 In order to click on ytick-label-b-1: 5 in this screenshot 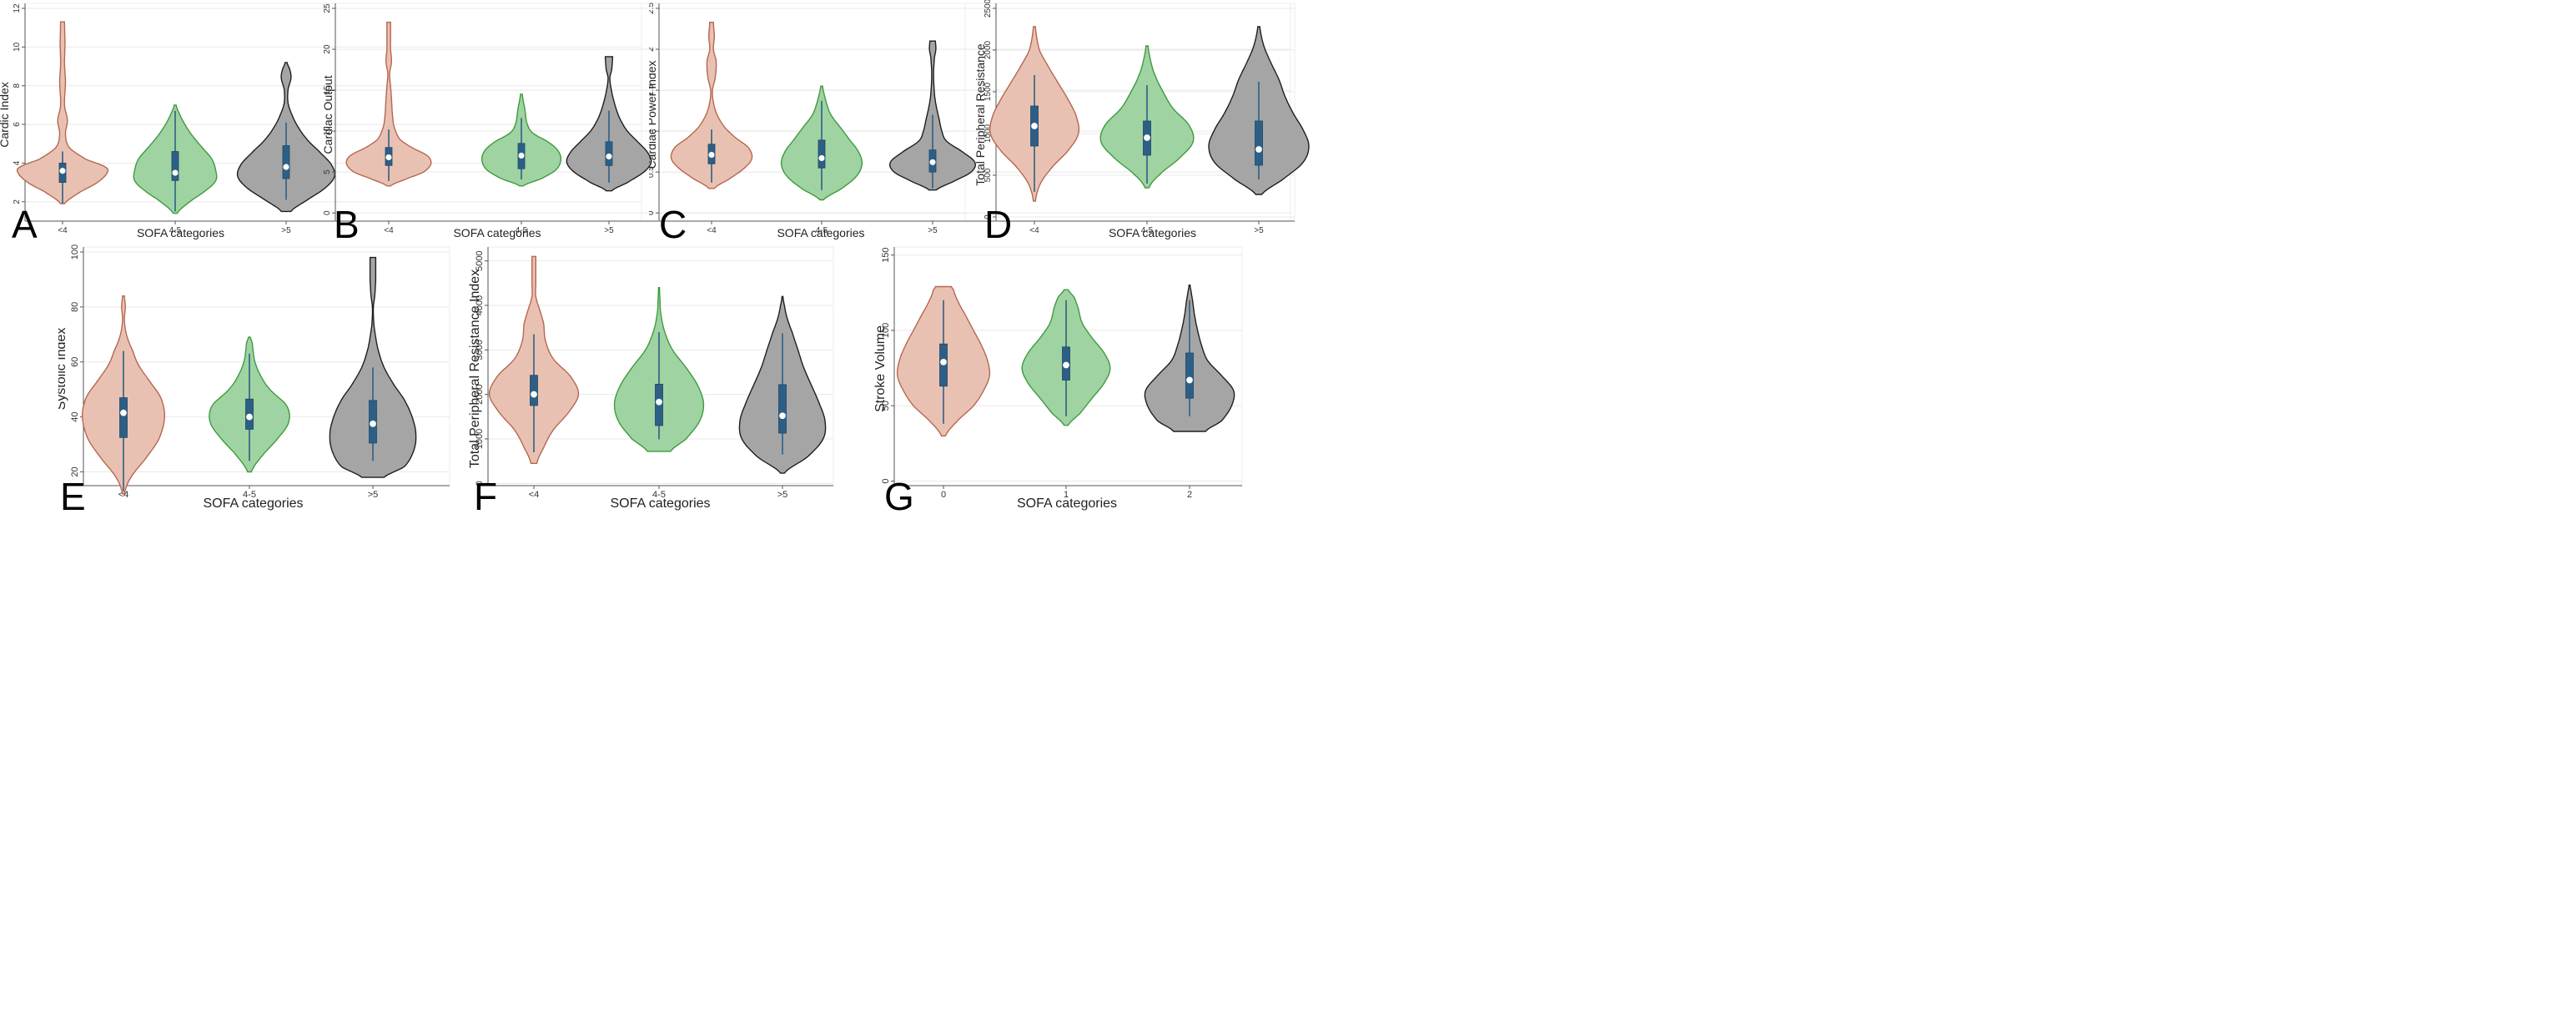, I will do `click(328, 171)`.